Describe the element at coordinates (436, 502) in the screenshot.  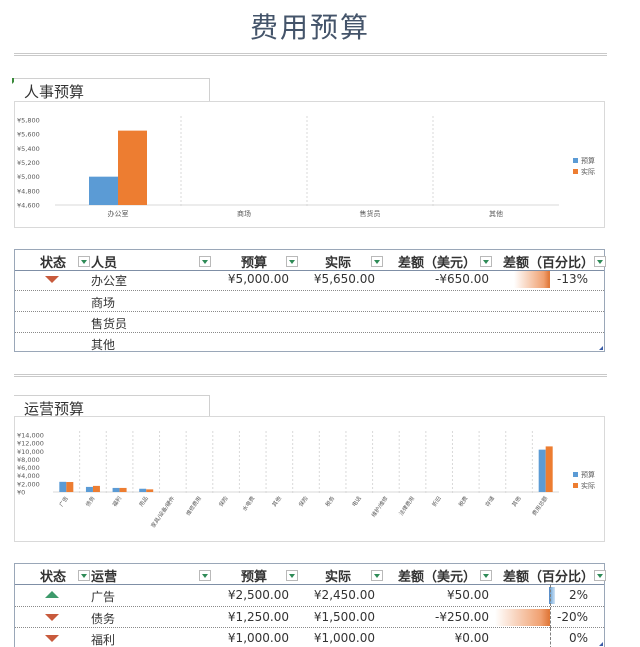
I see `category-label: 折旧` at that location.